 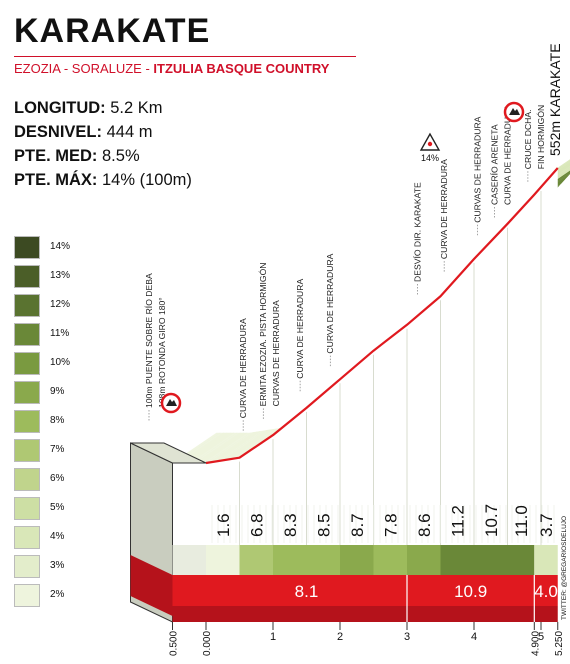 What do you see at coordinates (118, 156) in the screenshot?
I see `stat-value: 8.5%` at bounding box center [118, 156].